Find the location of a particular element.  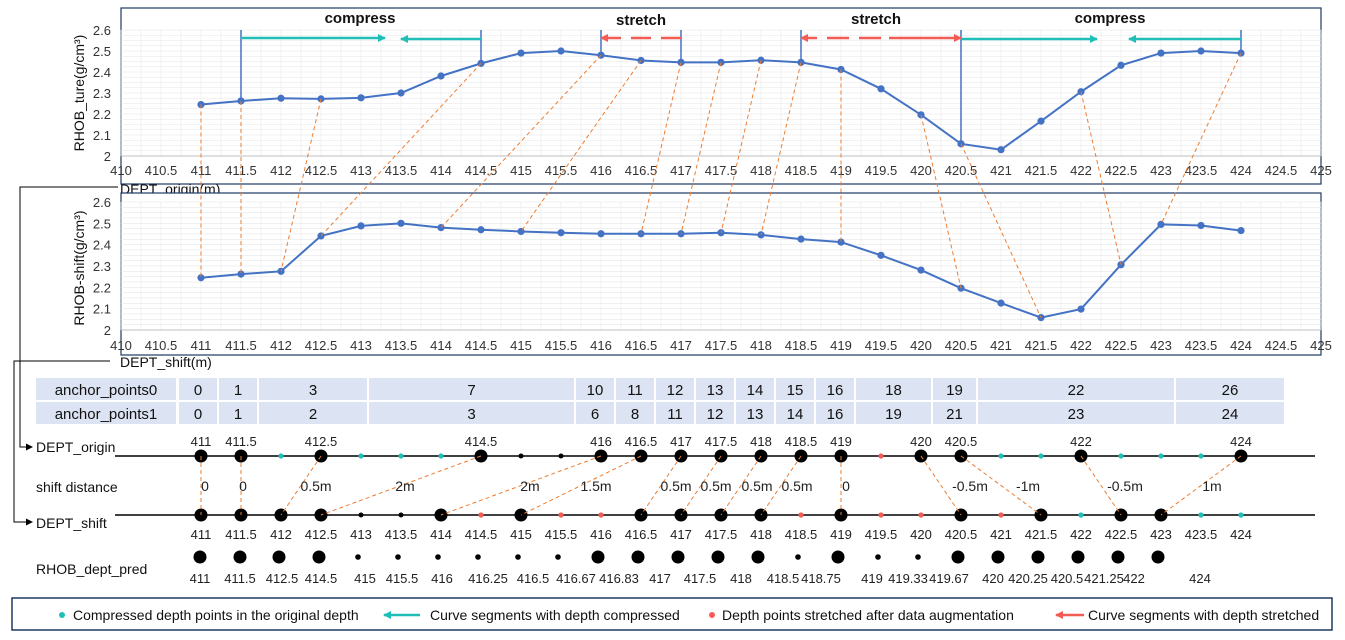

shift-point is located at coordinates (361, 515).